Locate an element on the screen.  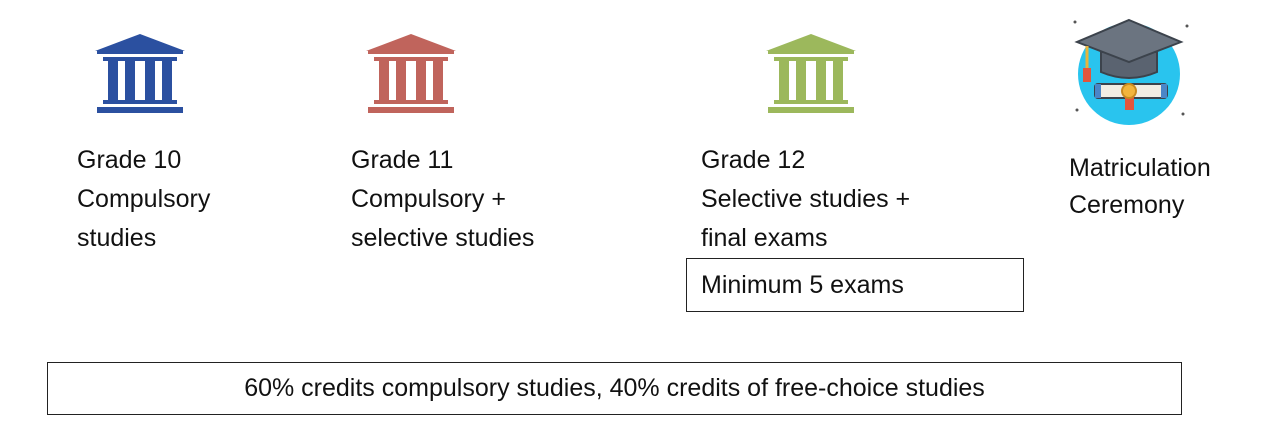
stage-line: selective studies is located at coordinates (443, 238).